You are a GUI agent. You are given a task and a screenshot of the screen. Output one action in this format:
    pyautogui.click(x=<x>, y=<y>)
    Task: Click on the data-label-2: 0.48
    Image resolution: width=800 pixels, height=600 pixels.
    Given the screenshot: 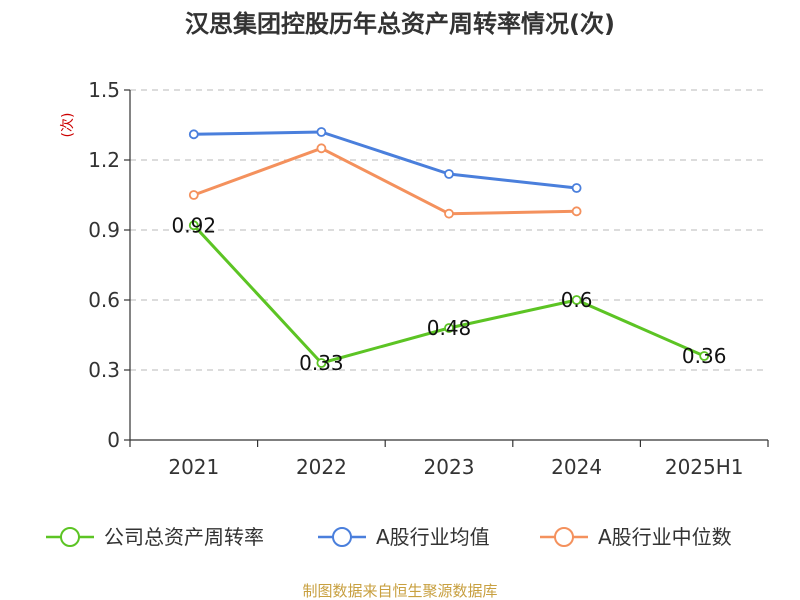 What is the action you would take?
    pyautogui.click(x=449, y=328)
    